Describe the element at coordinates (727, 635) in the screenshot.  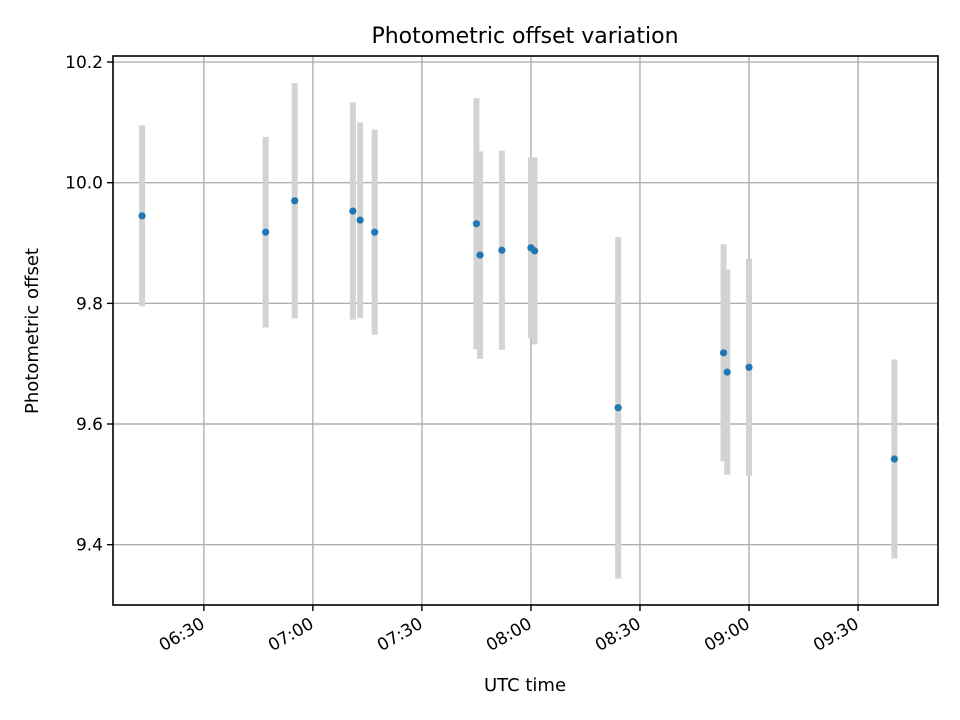
I see `x-tick-label: 09:00` at that location.